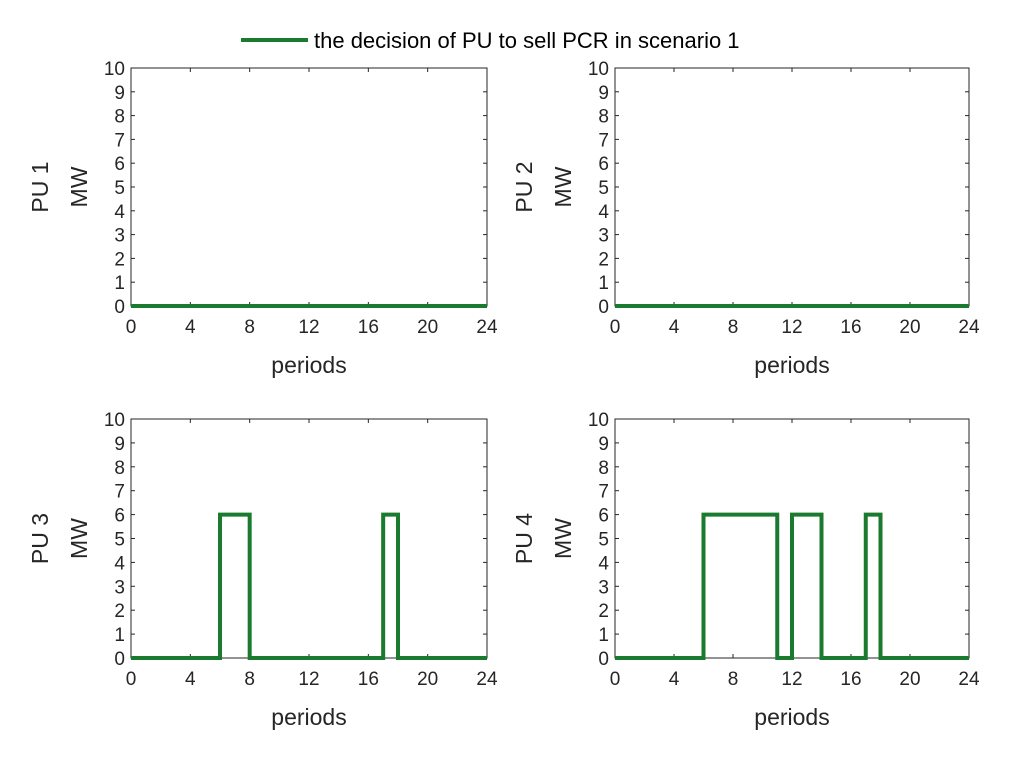 This screenshot has width=1010, height=761. Describe the element at coordinates (40, 538) in the screenshot. I see `y-axis-label-unit: PU 3` at that location.